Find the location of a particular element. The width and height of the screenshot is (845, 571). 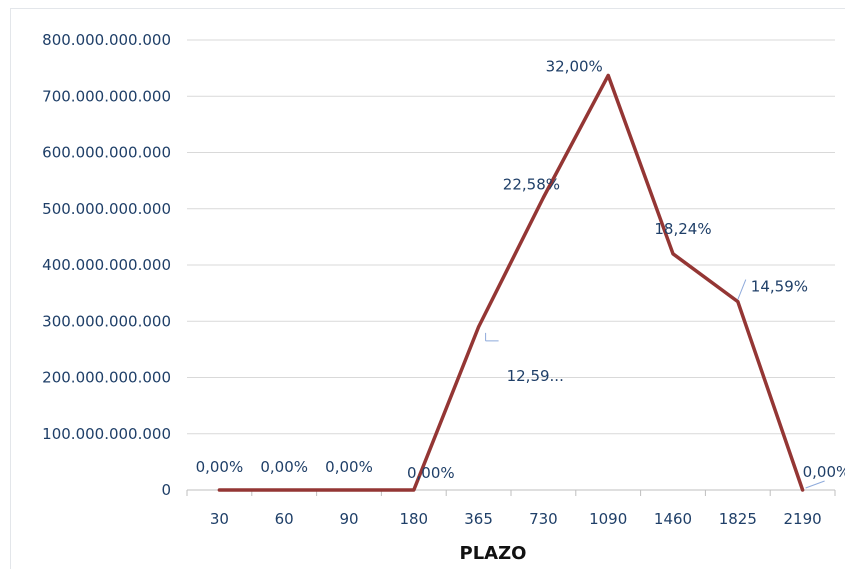

x-tick-label: 1825 is located at coordinates (738, 519).